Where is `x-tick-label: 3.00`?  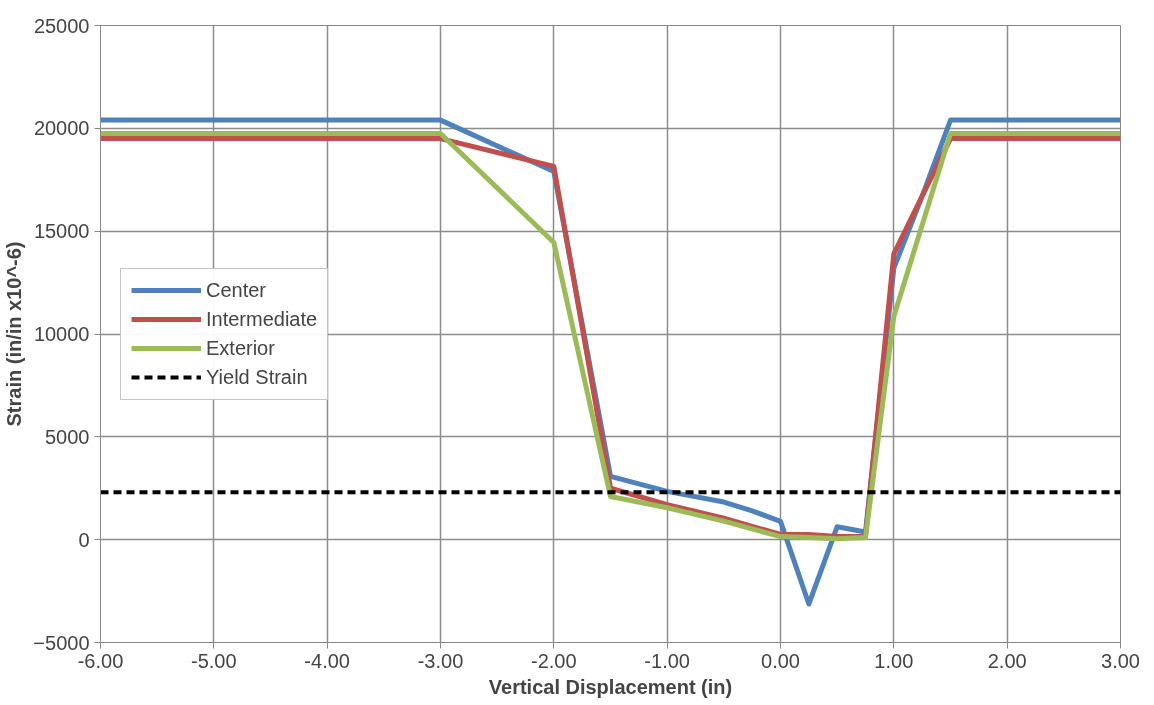
x-tick-label: 3.00 is located at coordinates (1120, 660).